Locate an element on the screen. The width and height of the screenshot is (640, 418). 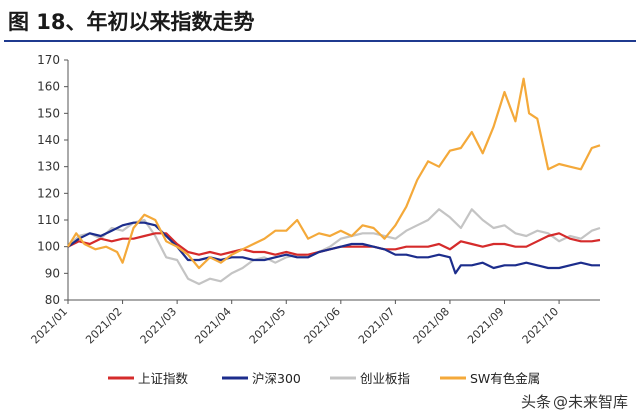
x-tick-label: 2021/04 is located at coordinates (213, 326).